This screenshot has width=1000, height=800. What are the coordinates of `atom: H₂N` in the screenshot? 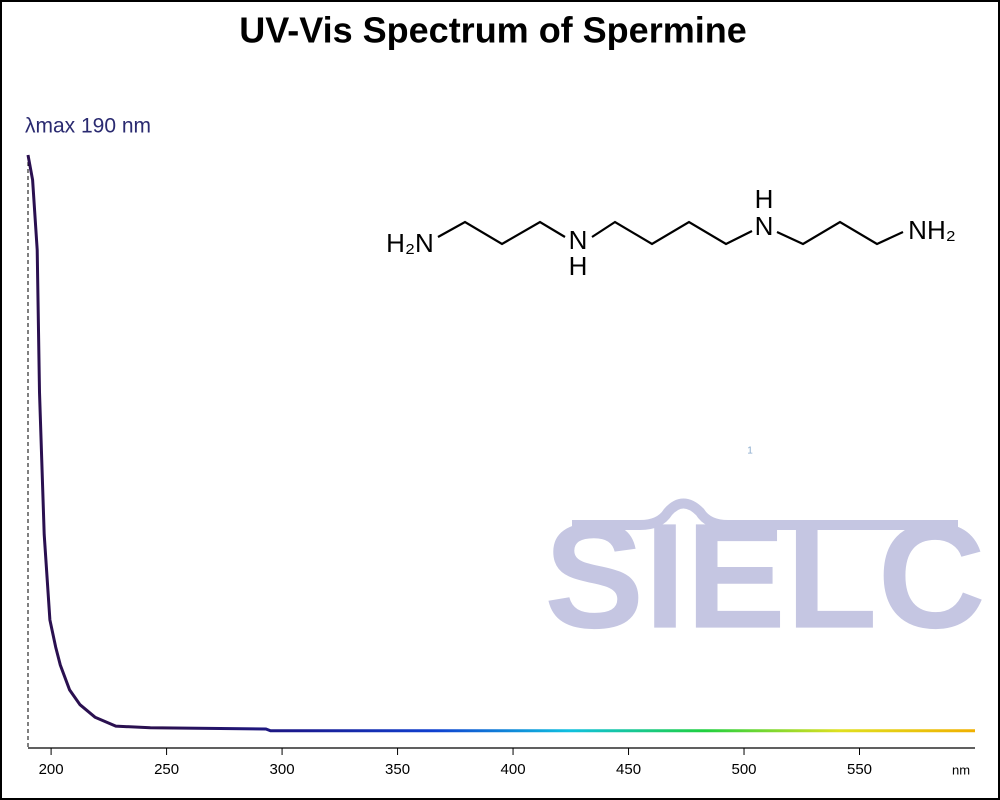 It's located at (410, 243).